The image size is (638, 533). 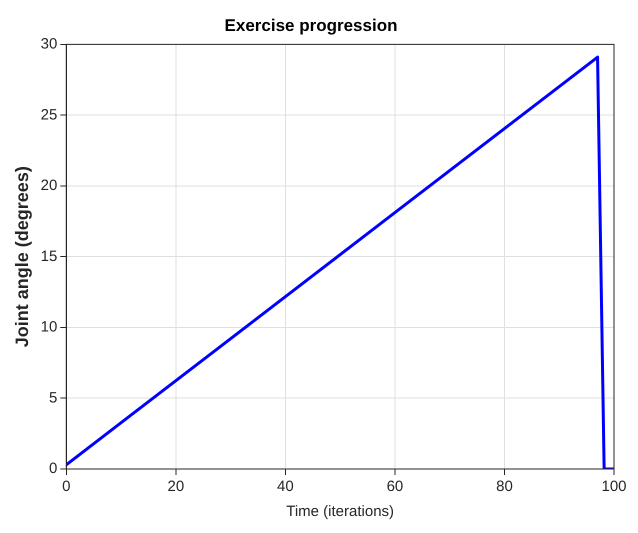 What do you see at coordinates (49, 185) in the screenshot?
I see `y-tick-label: 20` at bounding box center [49, 185].